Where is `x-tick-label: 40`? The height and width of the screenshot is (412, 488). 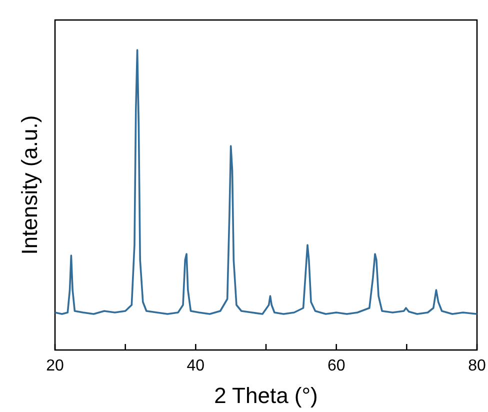 x-tick-label: 40 is located at coordinates (195, 365).